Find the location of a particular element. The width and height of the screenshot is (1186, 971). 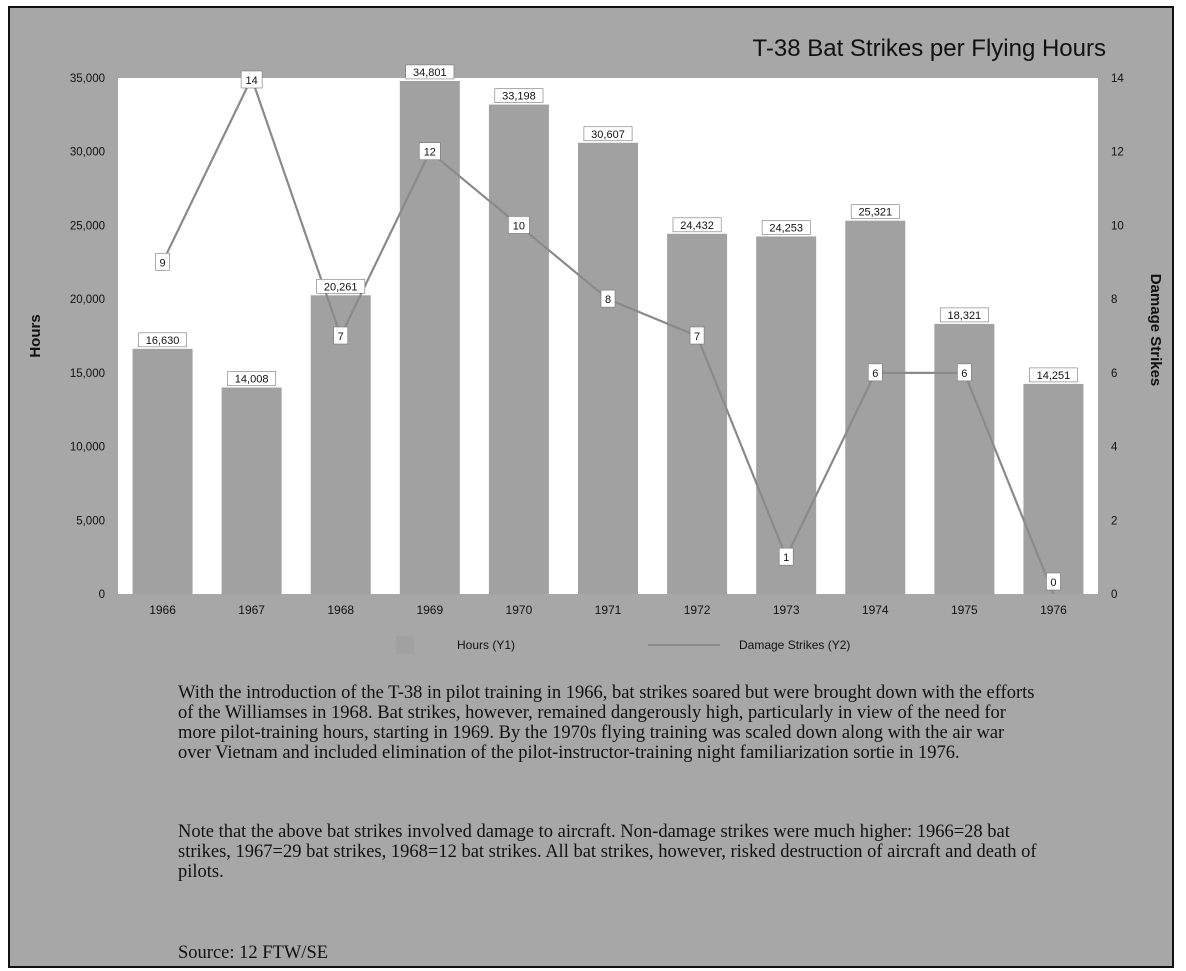

bar-label-box-1973 is located at coordinates (786, 227).